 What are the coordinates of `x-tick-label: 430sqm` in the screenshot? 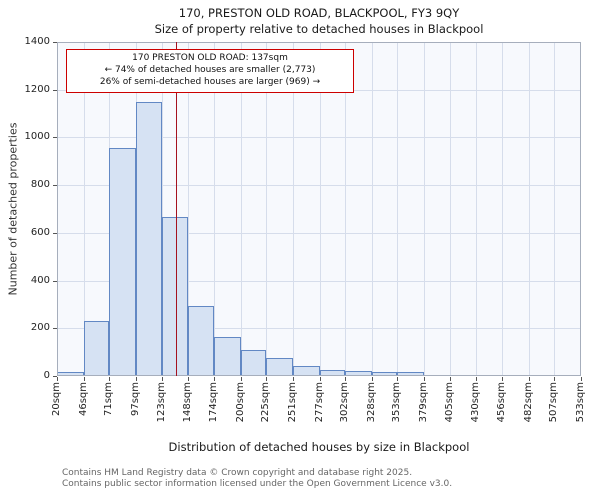 It's located at (475, 402).